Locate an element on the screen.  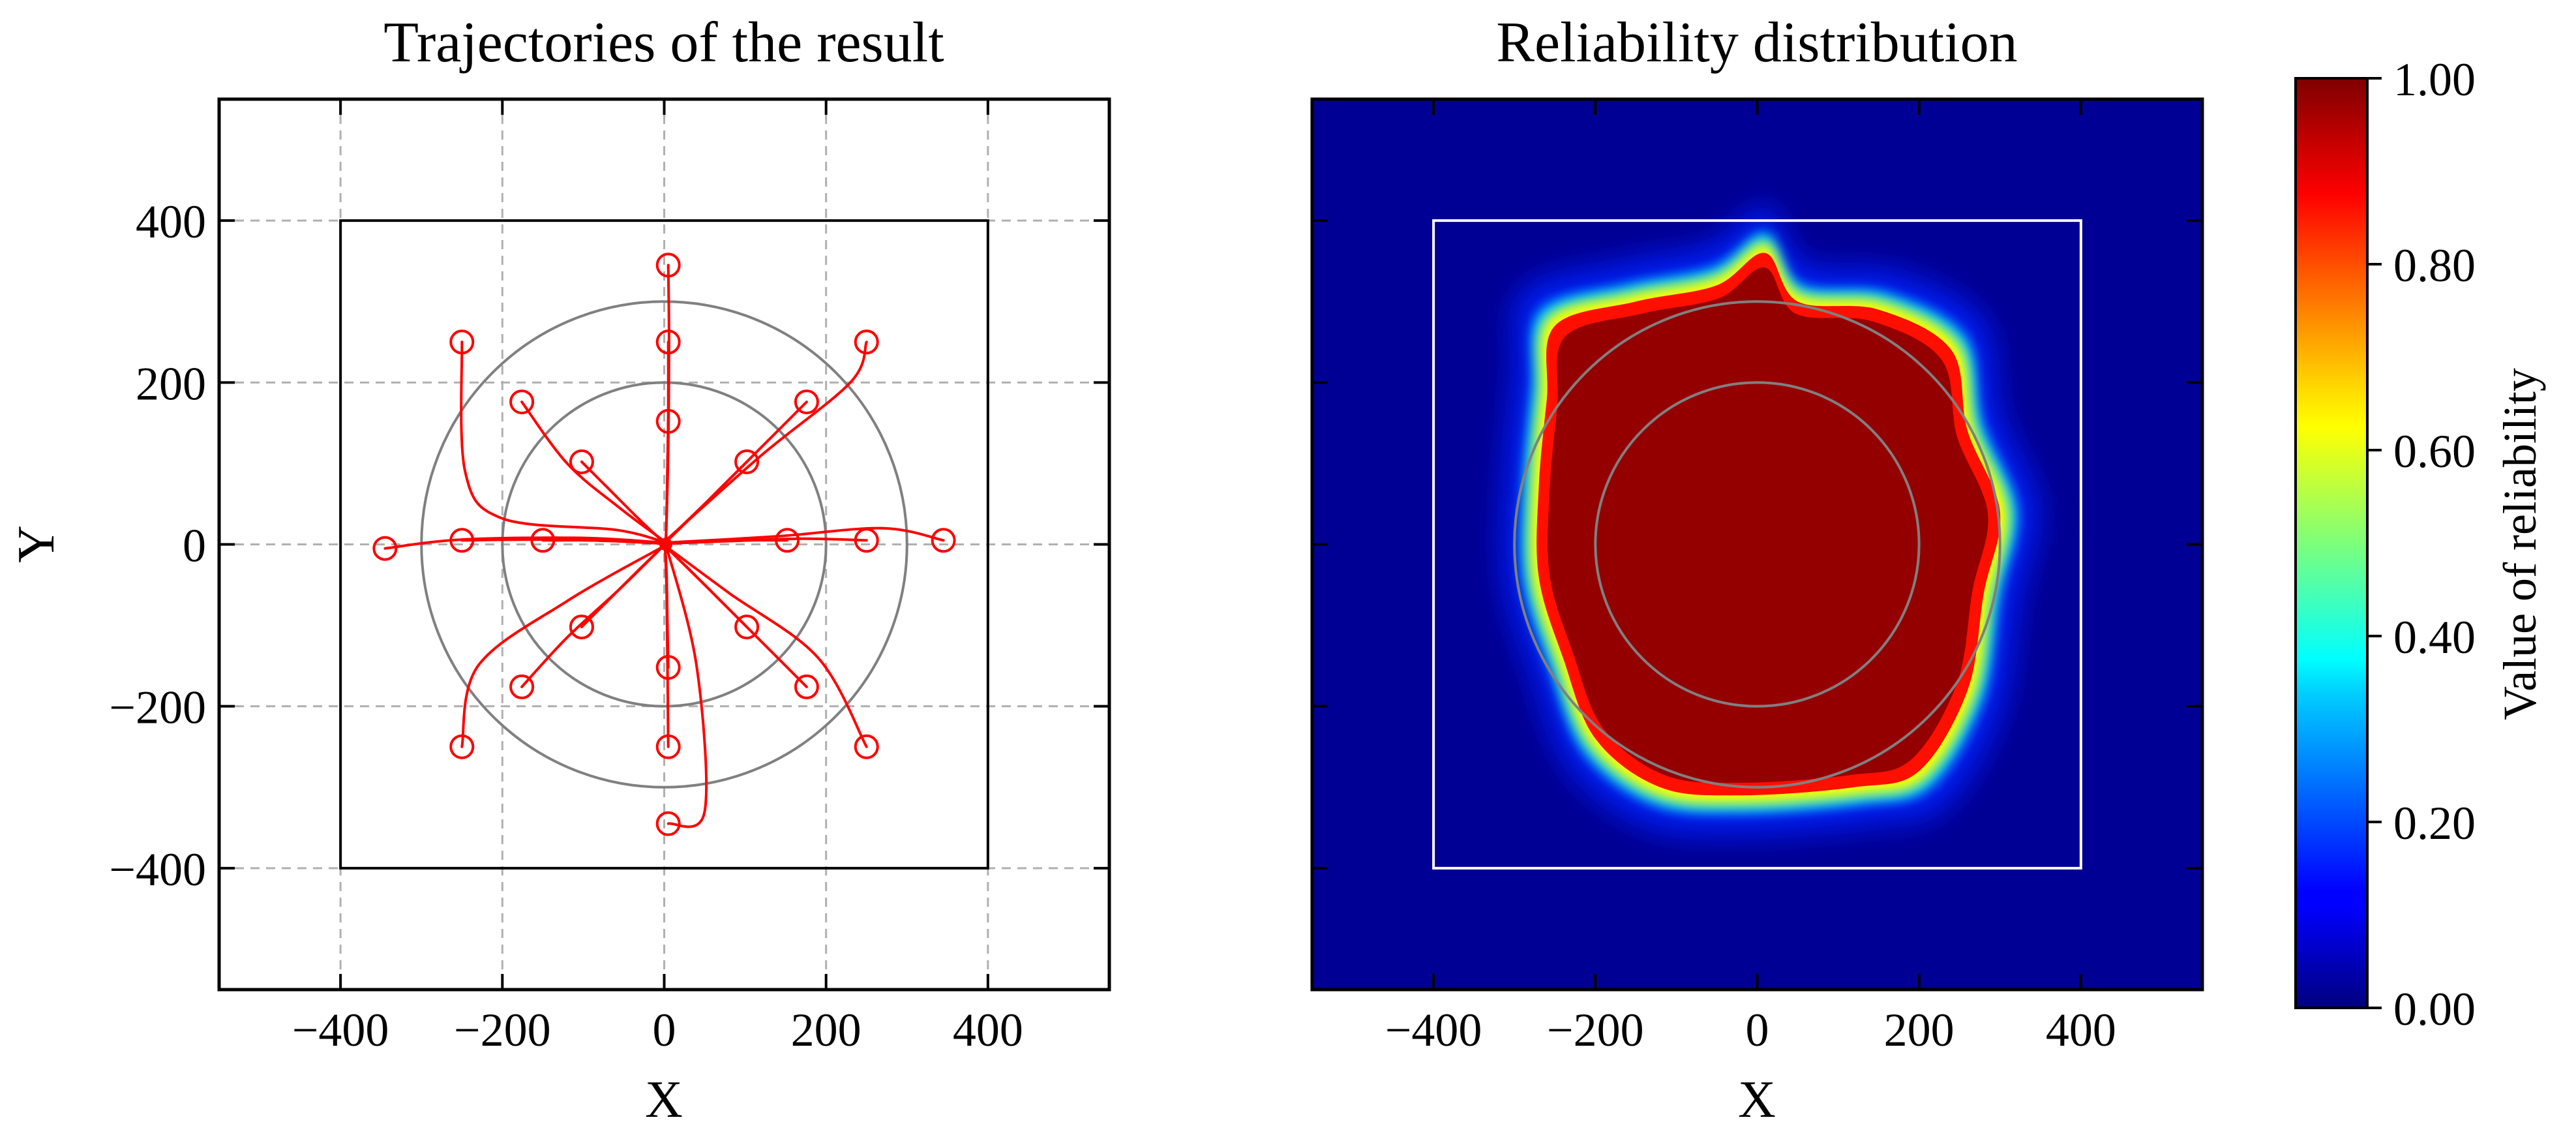
y-tick-label: −200 is located at coordinates (157, 708).